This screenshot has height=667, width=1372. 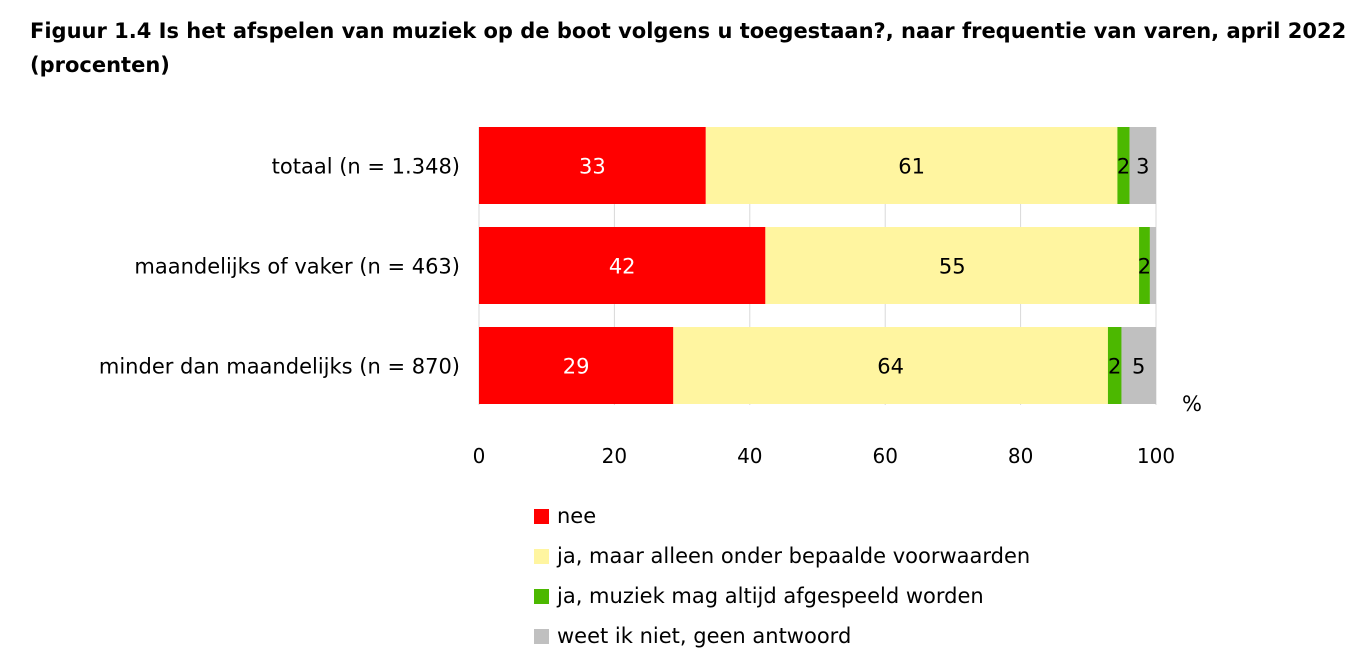 What do you see at coordinates (1156, 456) in the screenshot?
I see `x-tick-label: 100` at bounding box center [1156, 456].